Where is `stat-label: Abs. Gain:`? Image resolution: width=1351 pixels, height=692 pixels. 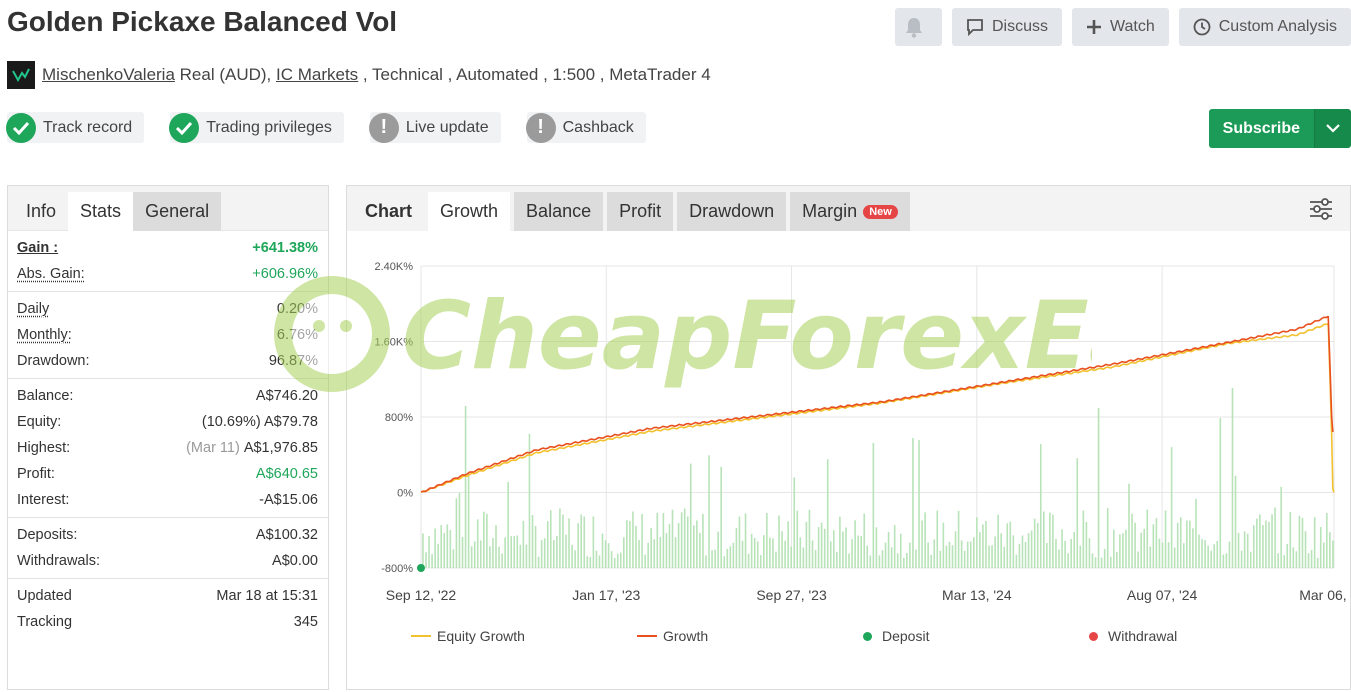
stat-label: Abs. Gain: is located at coordinates (51, 274).